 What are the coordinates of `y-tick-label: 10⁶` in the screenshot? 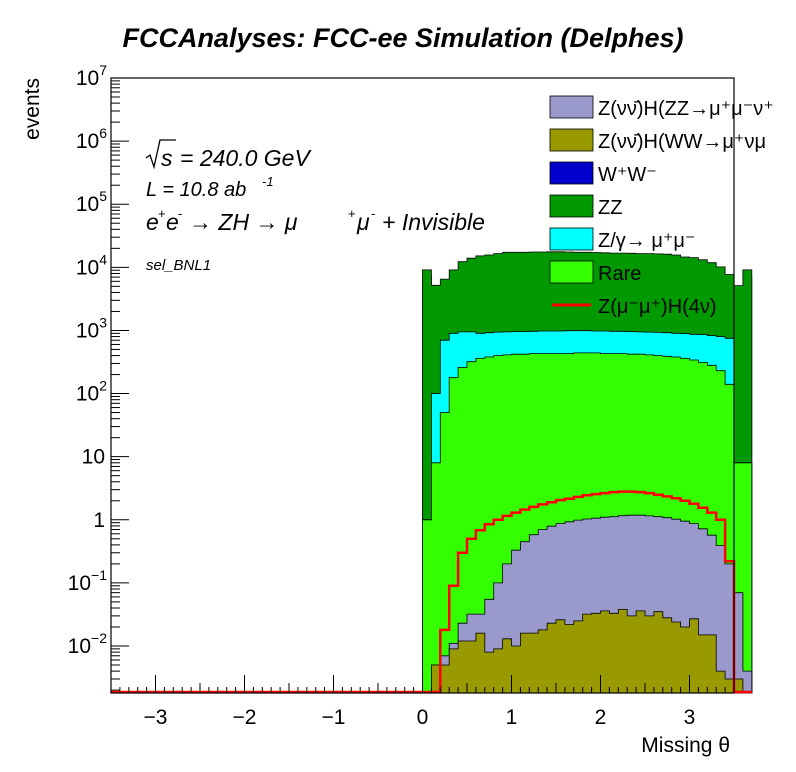 It's located at (91, 139).